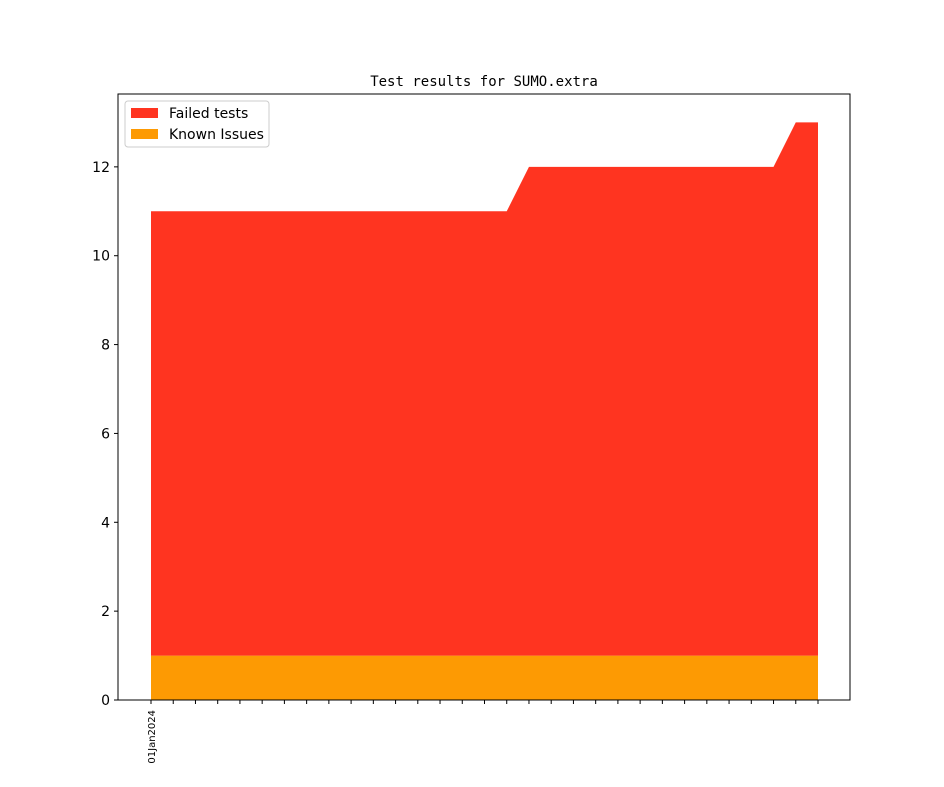 This screenshot has width=944, height=787. What do you see at coordinates (484, 677) in the screenshot?
I see `area` at bounding box center [484, 677].